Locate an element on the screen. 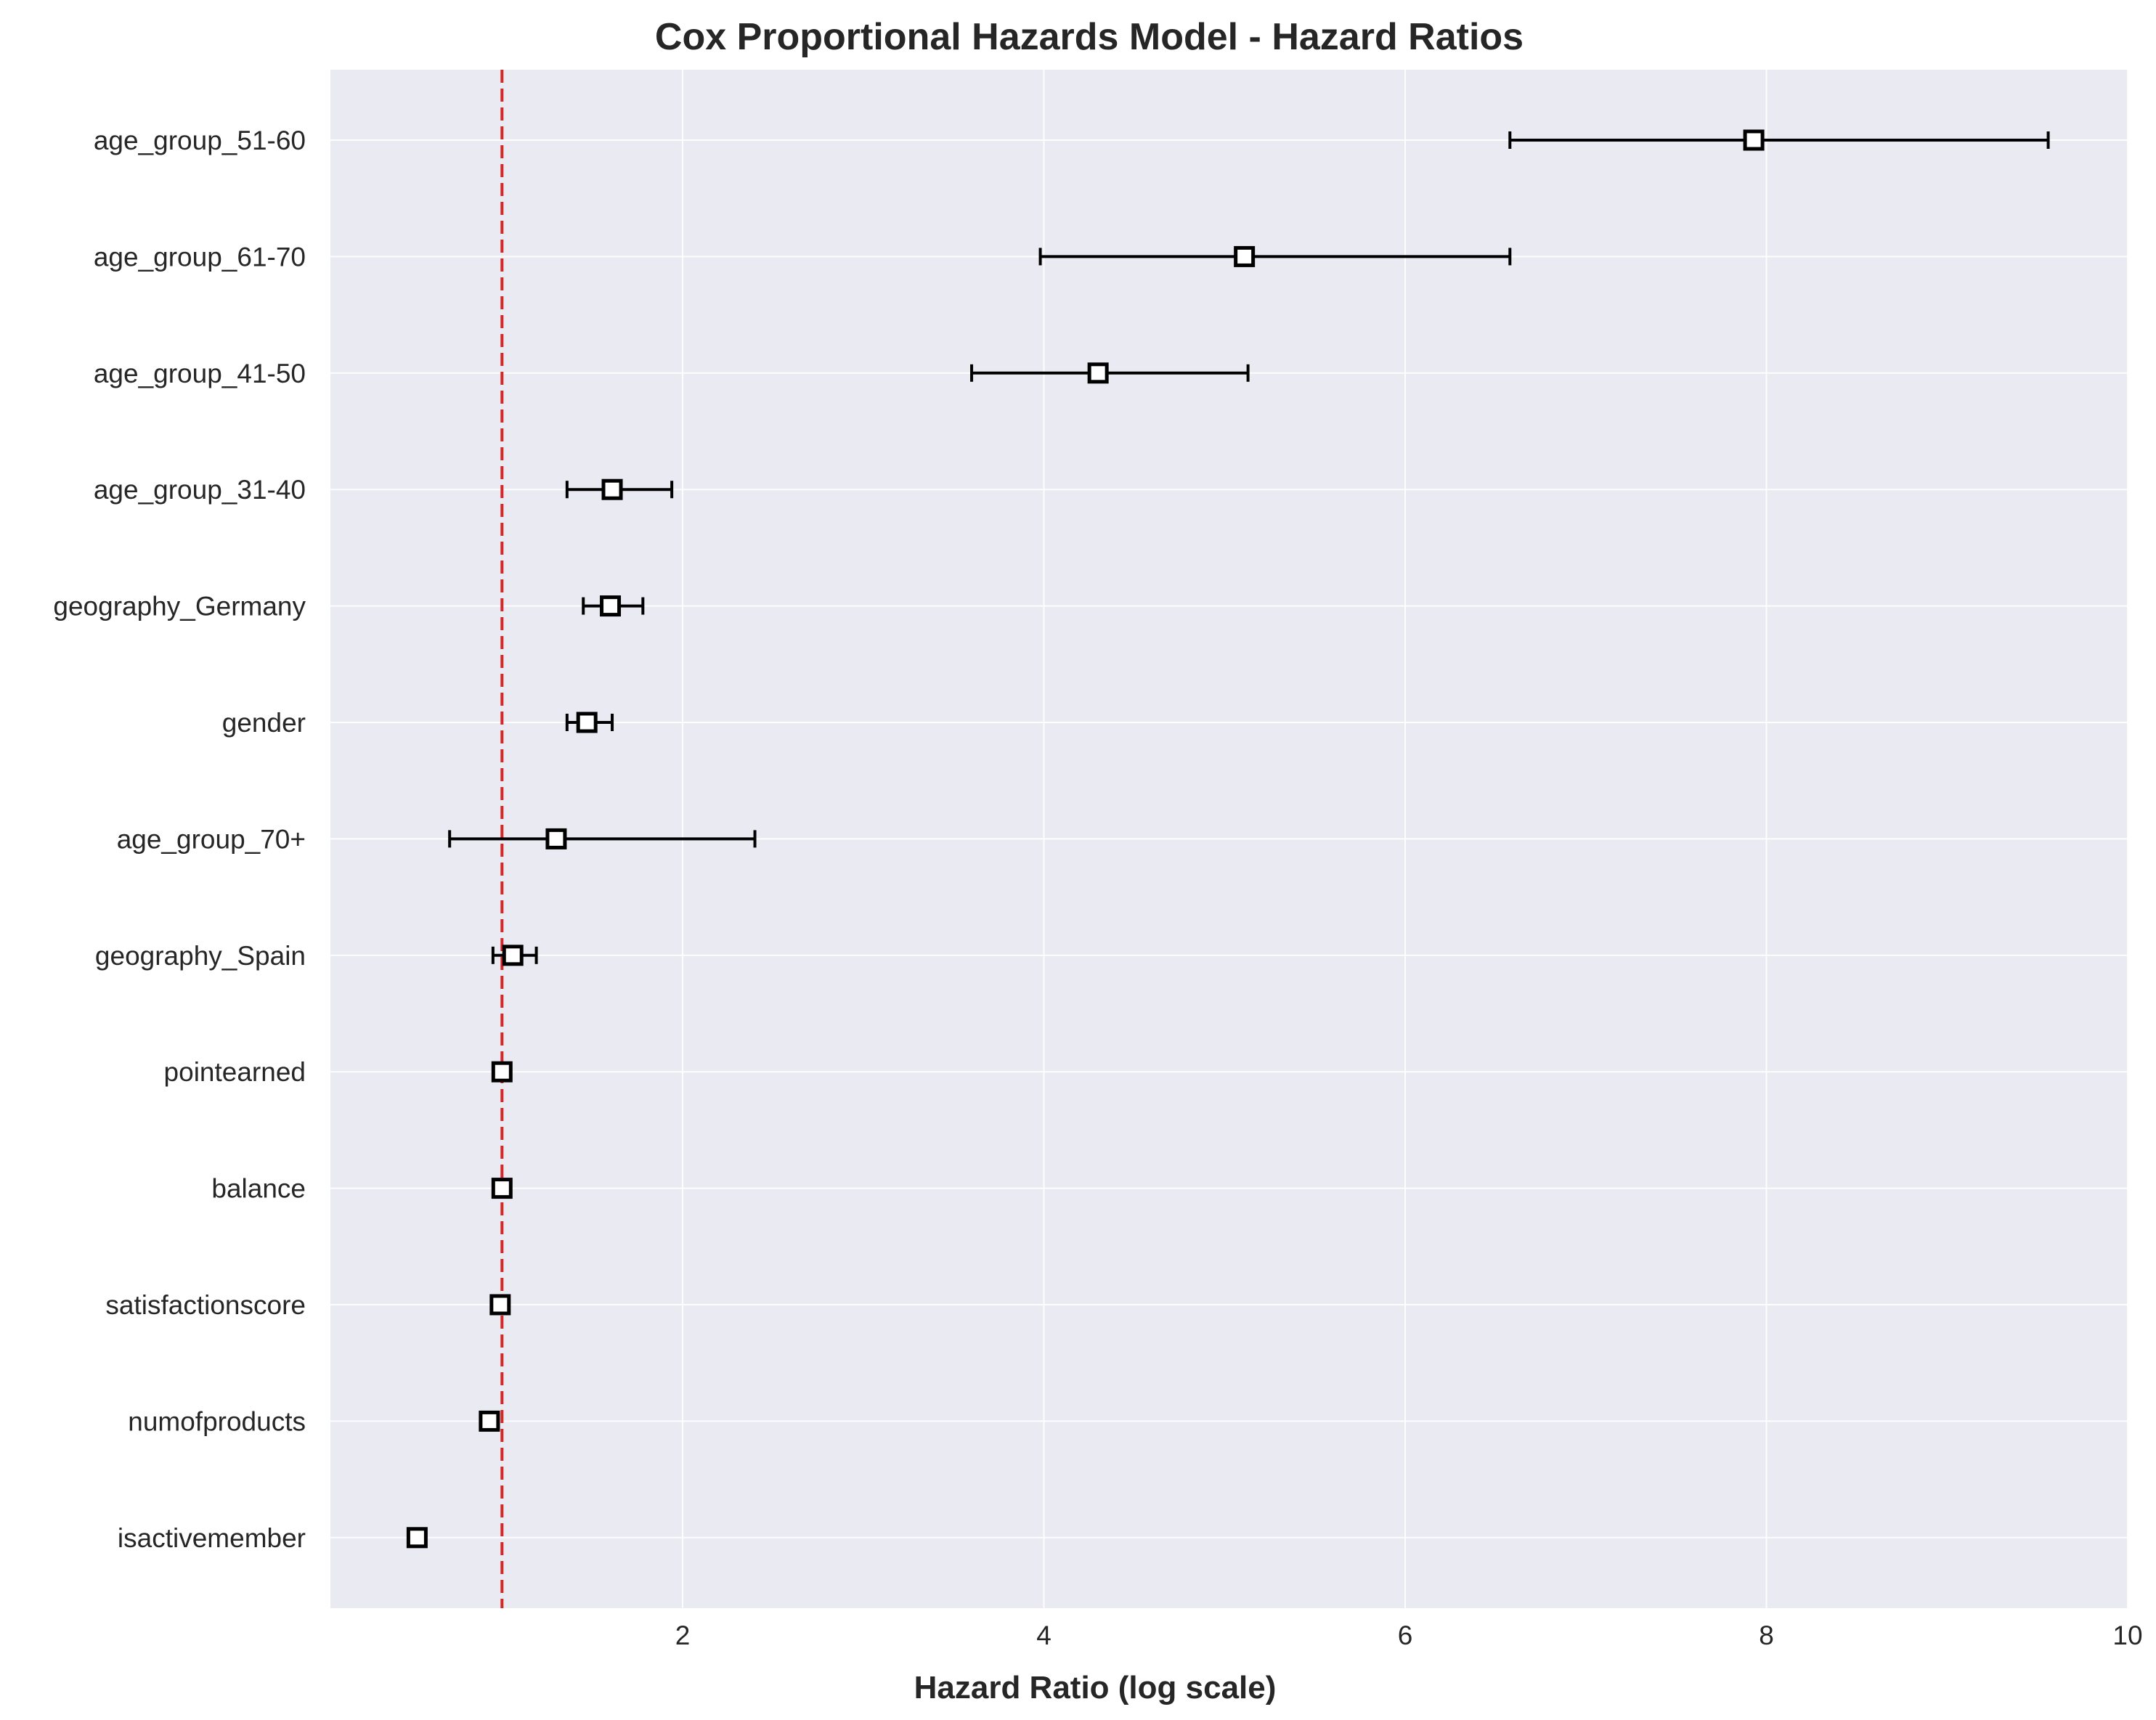 The image size is (2156, 1720). y-tick-label: geography_Germany is located at coordinates (179, 606).